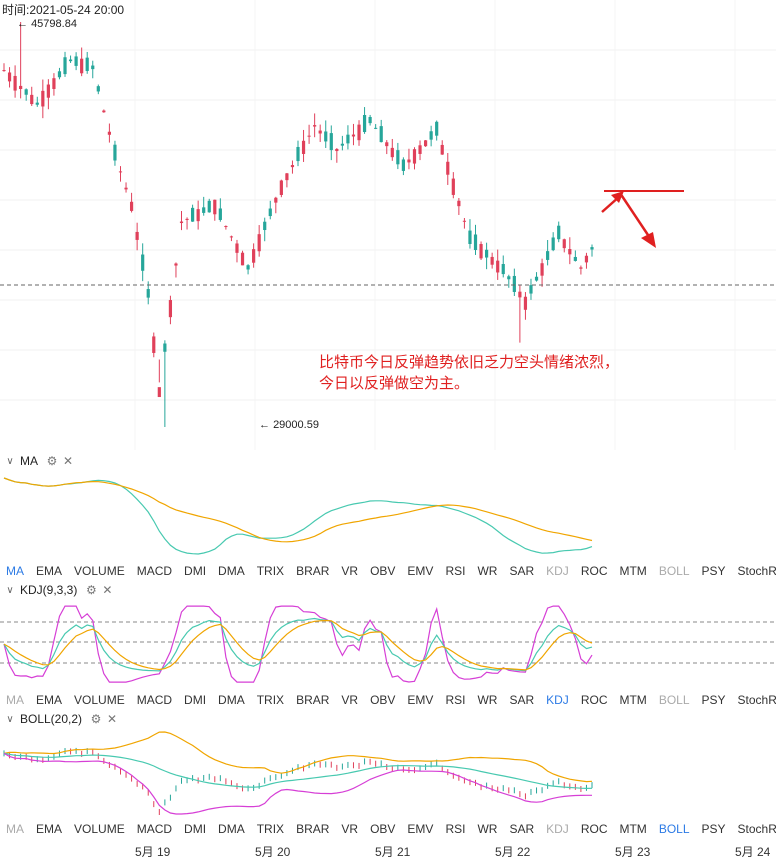 The height and width of the screenshot is (862, 776). What do you see at coordinates (388, 851) in the screenshot?
I see `time-axis: 5月 19 5月 20 5月 21 5月 22 5月 23 5月 24` at bounding box center [388, 851].